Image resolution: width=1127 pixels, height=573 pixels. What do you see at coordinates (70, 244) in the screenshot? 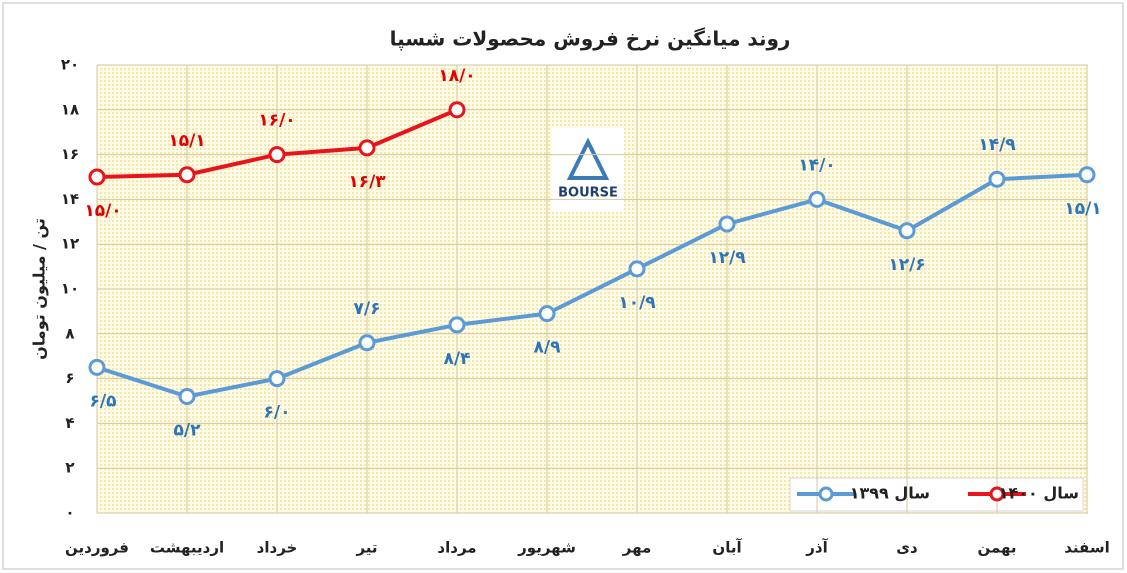
I see `y-tick-label: ۱۲` at bounding box center [70, 244].